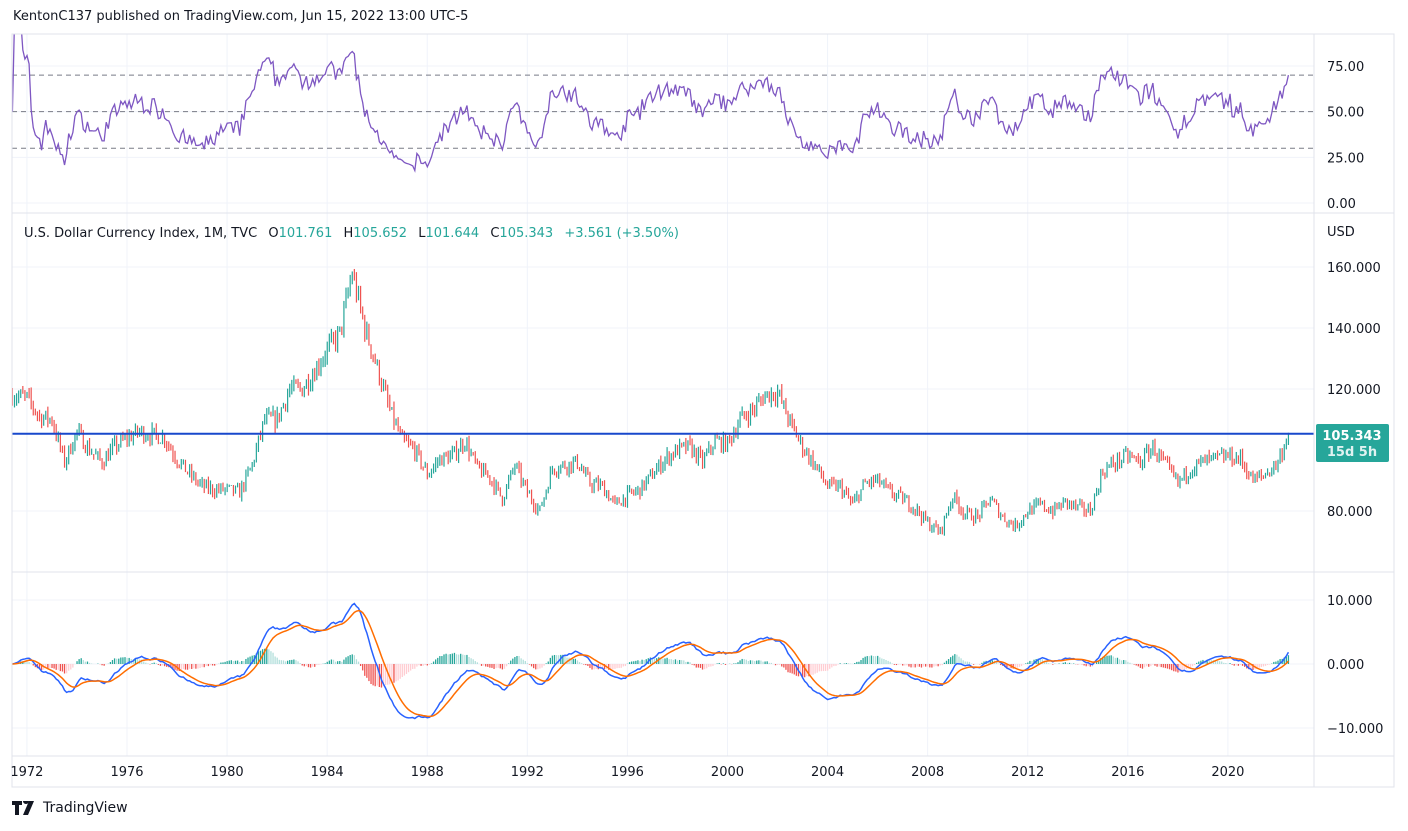 This screenshot has height=831, width=1408. What do you see at coordinates (305, 233) in the screenshot?
I see `open-value: 101.761` at bounding box center [305, 233].